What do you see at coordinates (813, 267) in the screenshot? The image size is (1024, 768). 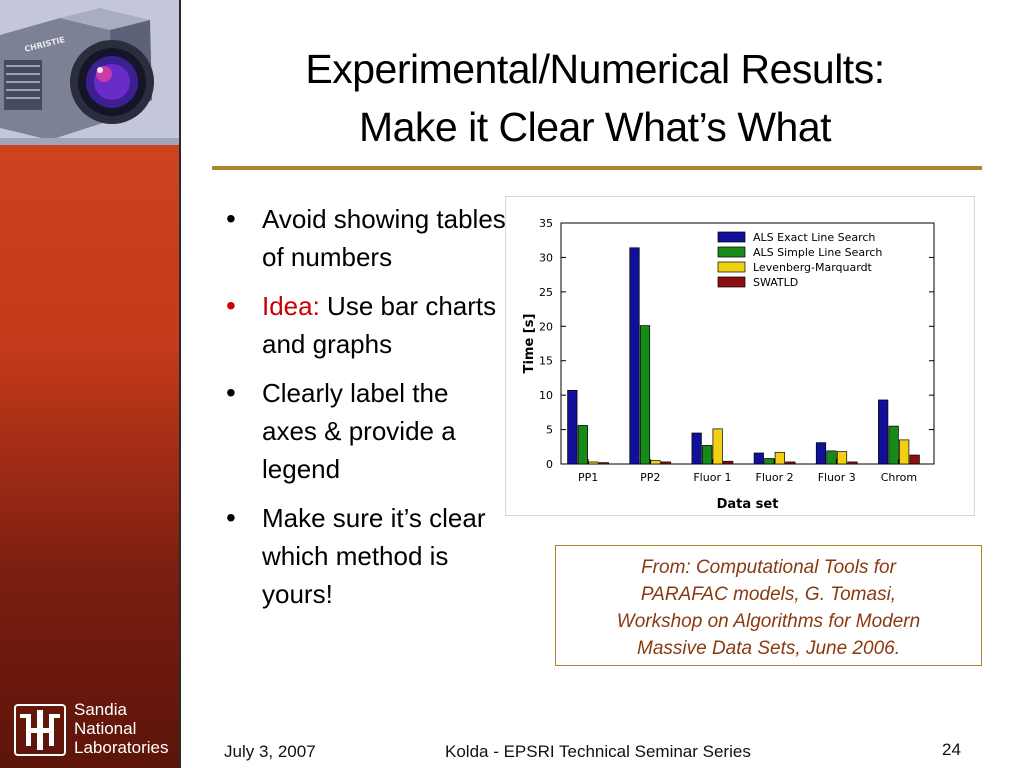 I see `legend-label: Levenberg-Marquardt` at bounding box center [813, 267].